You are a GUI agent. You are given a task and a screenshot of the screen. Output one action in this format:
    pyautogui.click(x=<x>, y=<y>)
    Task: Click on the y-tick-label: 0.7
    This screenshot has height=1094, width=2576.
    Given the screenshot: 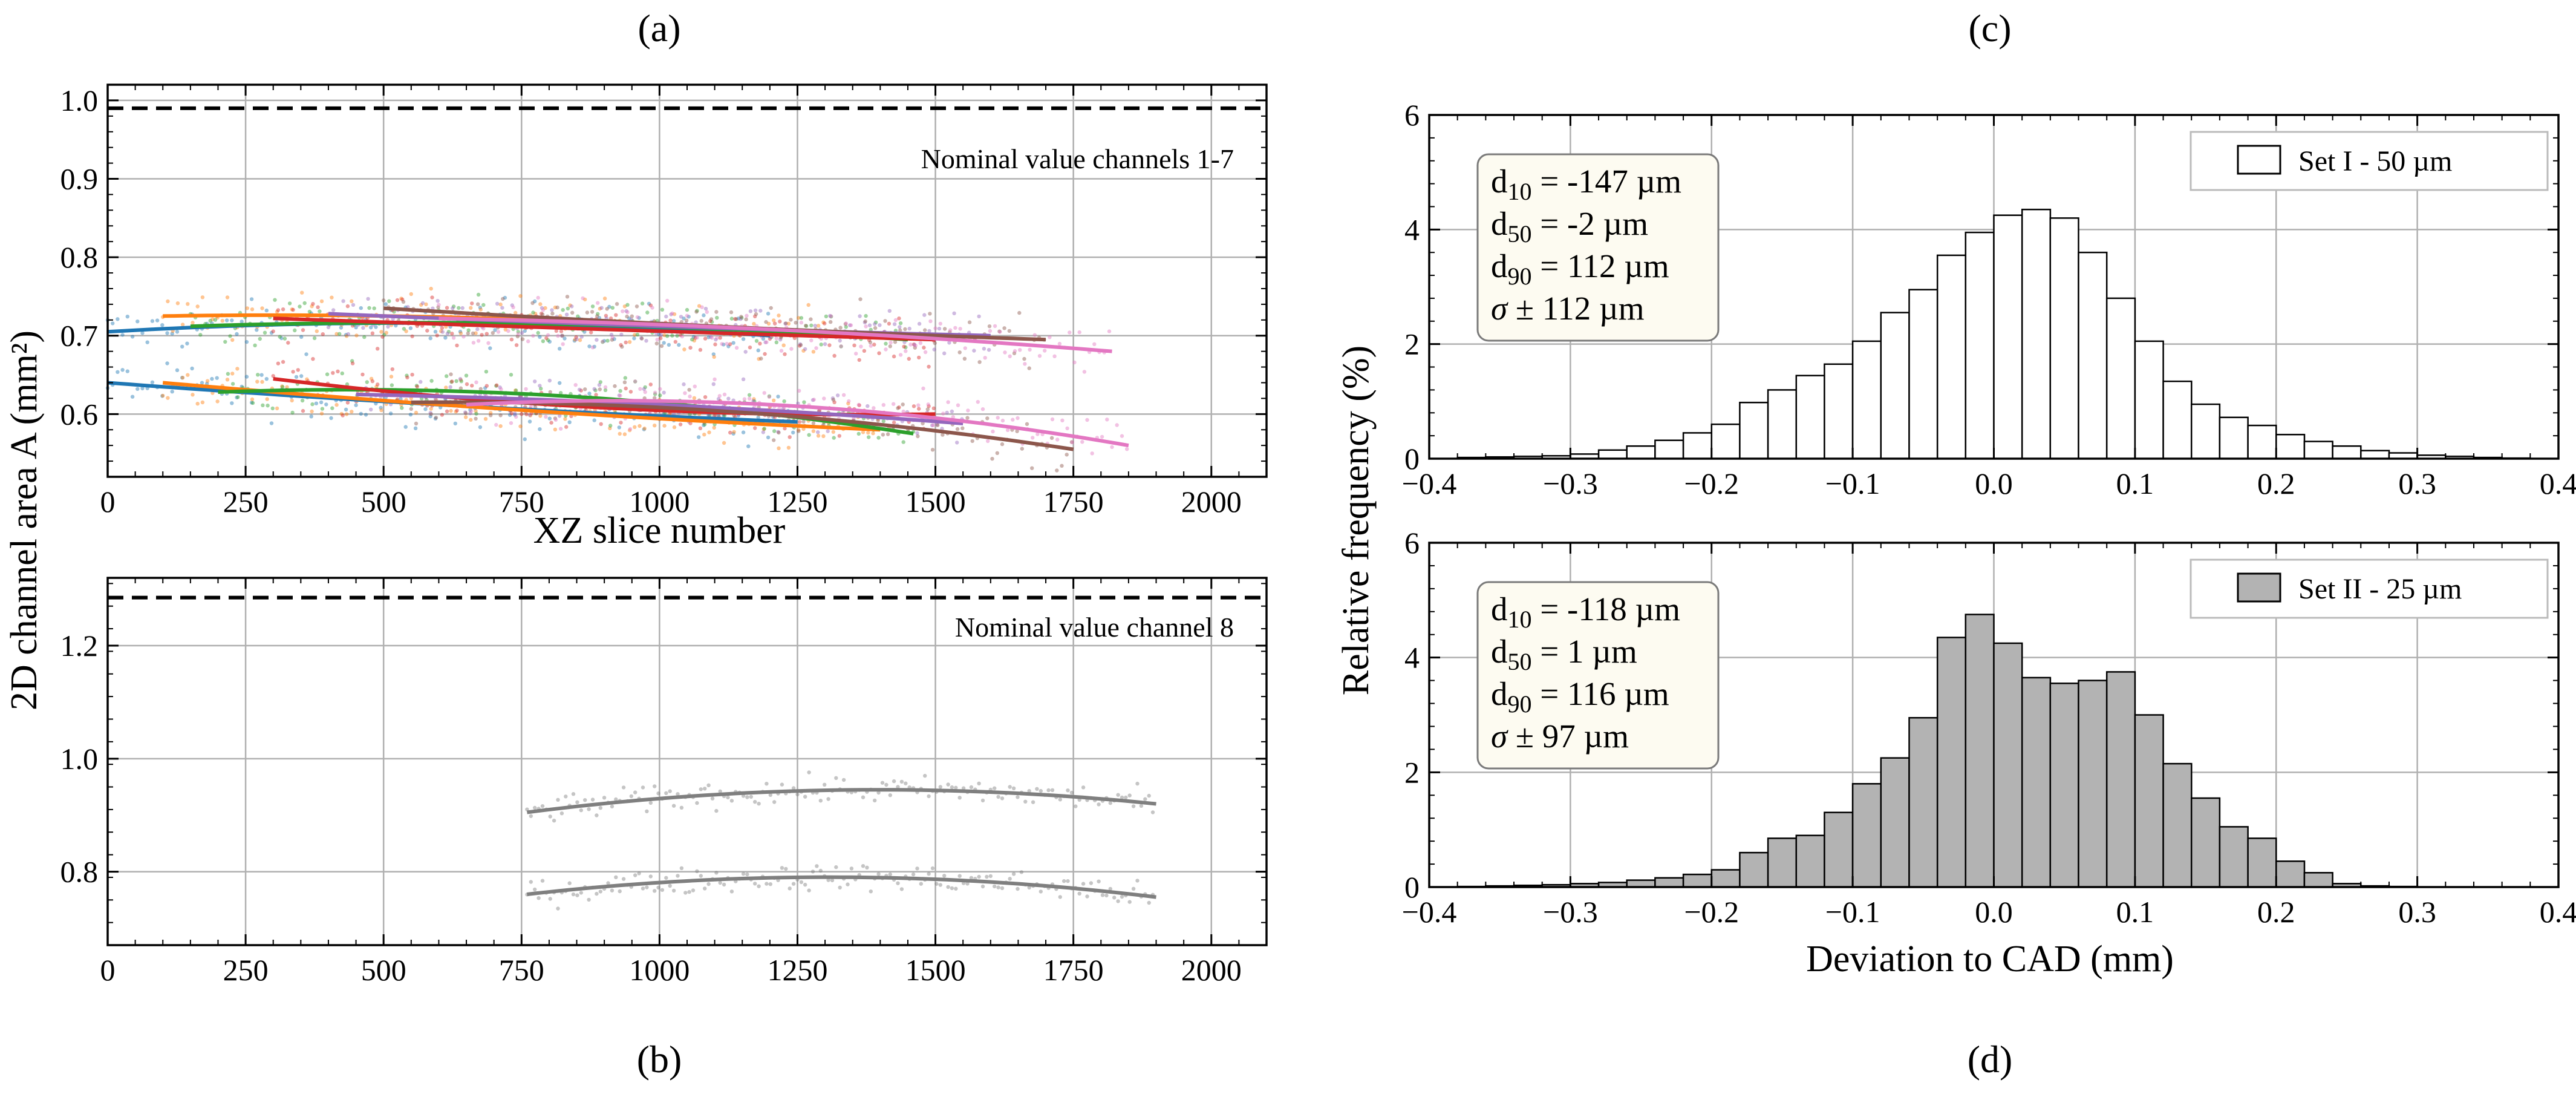 What is the action you would take?
    pyautogui.click(x=79, y=336)
    